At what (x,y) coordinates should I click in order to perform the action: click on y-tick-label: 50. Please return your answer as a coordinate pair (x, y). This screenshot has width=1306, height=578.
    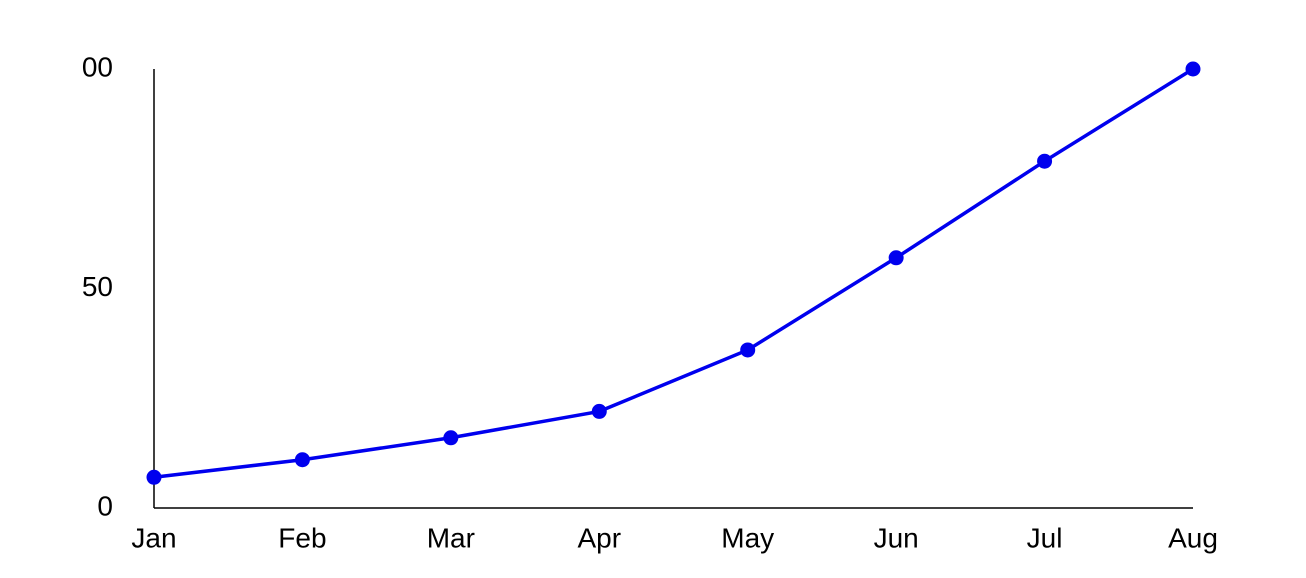
    Looking at the image, I should click on (97, 286).